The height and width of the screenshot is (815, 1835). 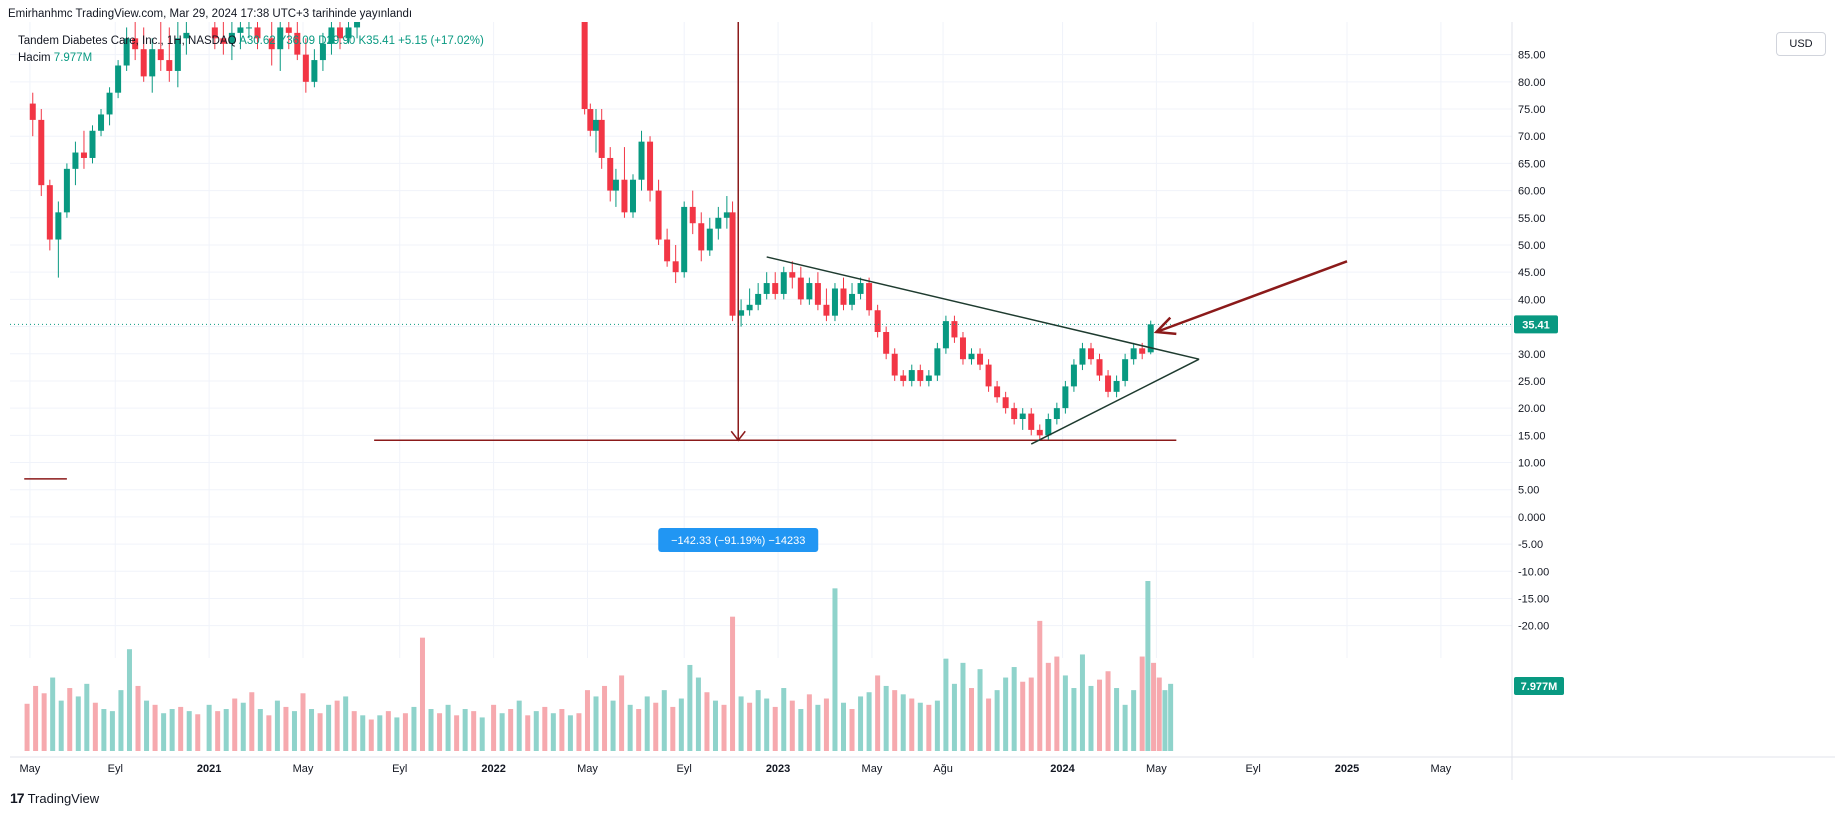 What do you see at coordinates (1532, 273) in the screenshot?
I see `price-tick-label: 45.00` at bounding box center [1532, 273].